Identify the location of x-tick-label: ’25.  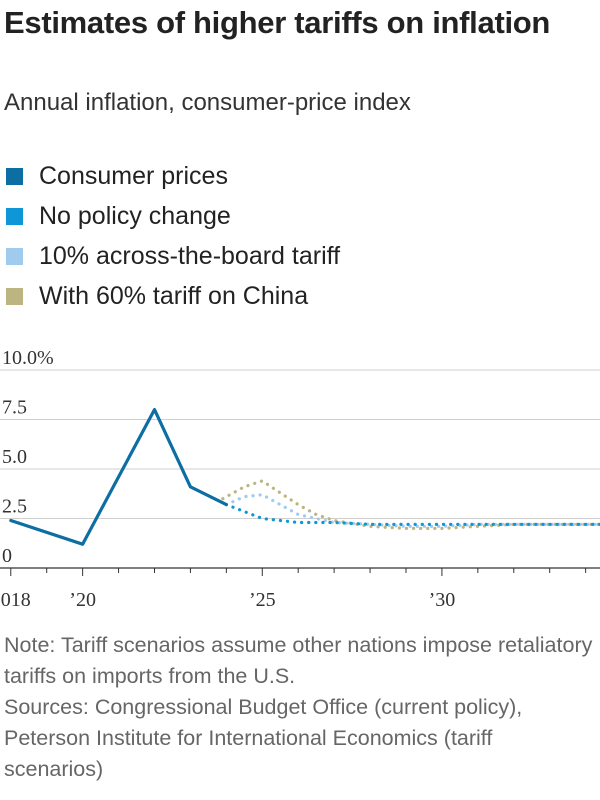
(262, 600).